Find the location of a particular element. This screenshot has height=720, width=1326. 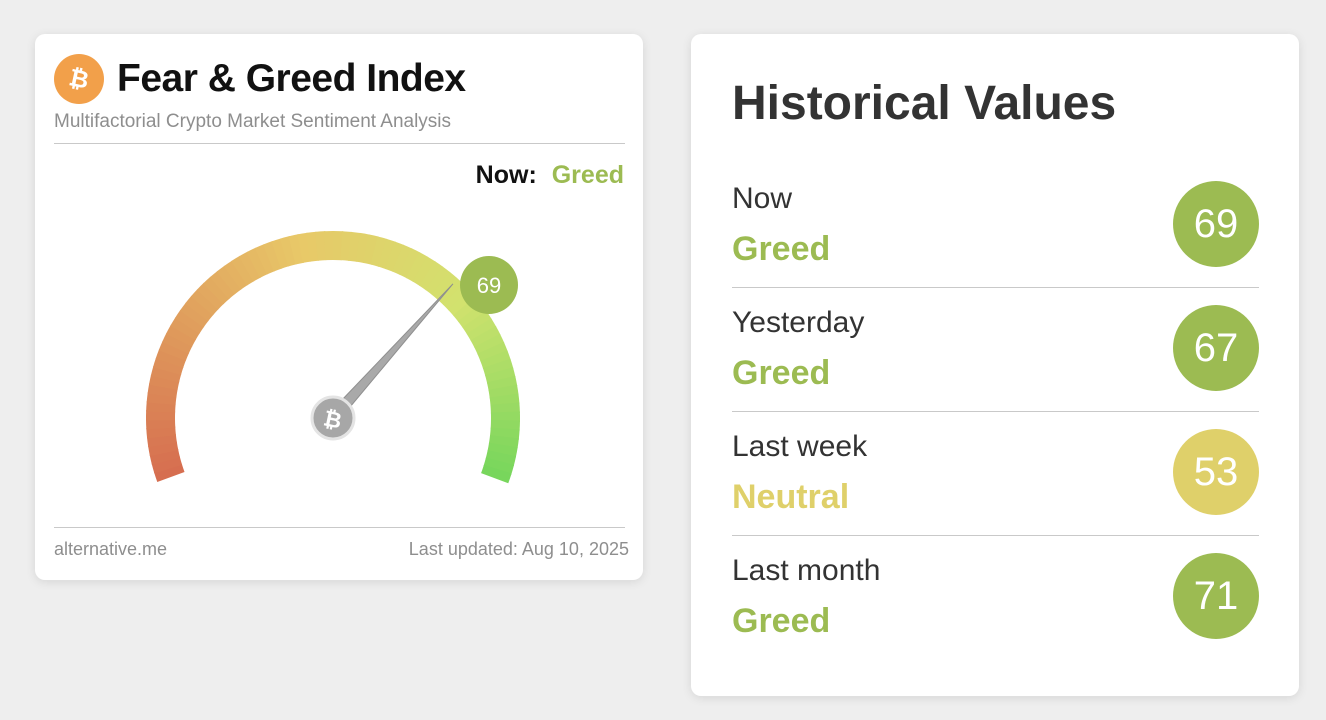

history-period: Now is located at coordinates (762, 198).